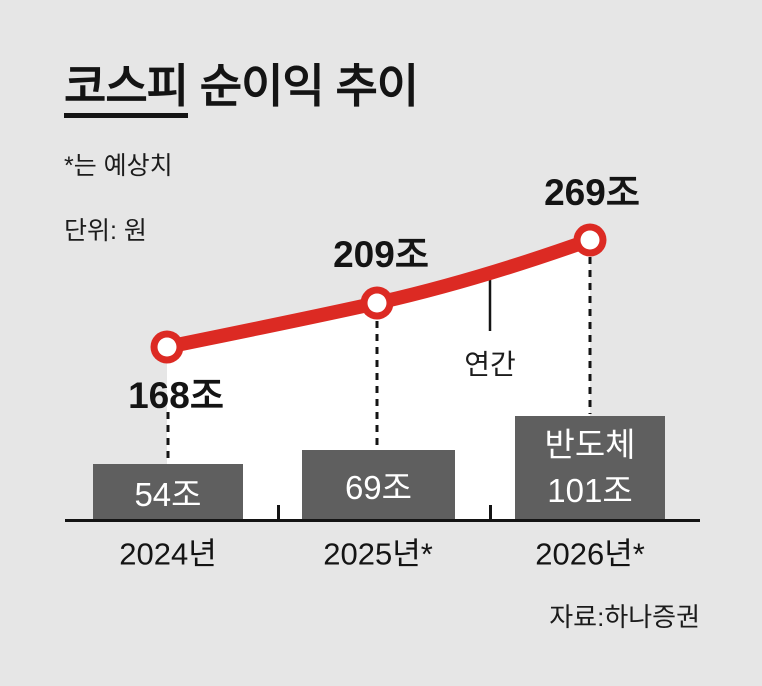 The image size is (762, 686). Describe the element at coordinates (592, 192) in the screenshot. I see `point-label-2026: 269조` at that location.